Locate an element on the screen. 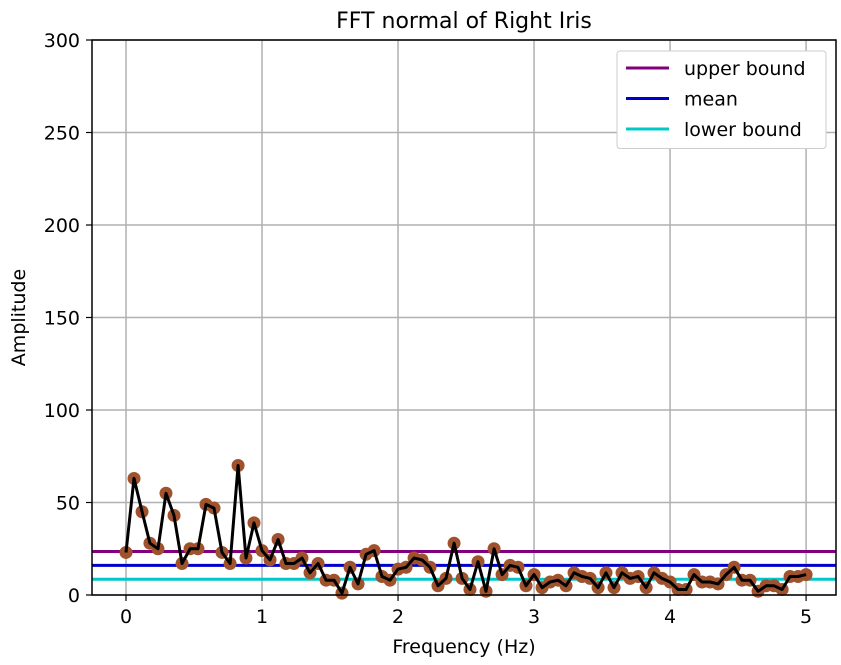  x-tick-label: 0 is located at coordinates (126, 617).